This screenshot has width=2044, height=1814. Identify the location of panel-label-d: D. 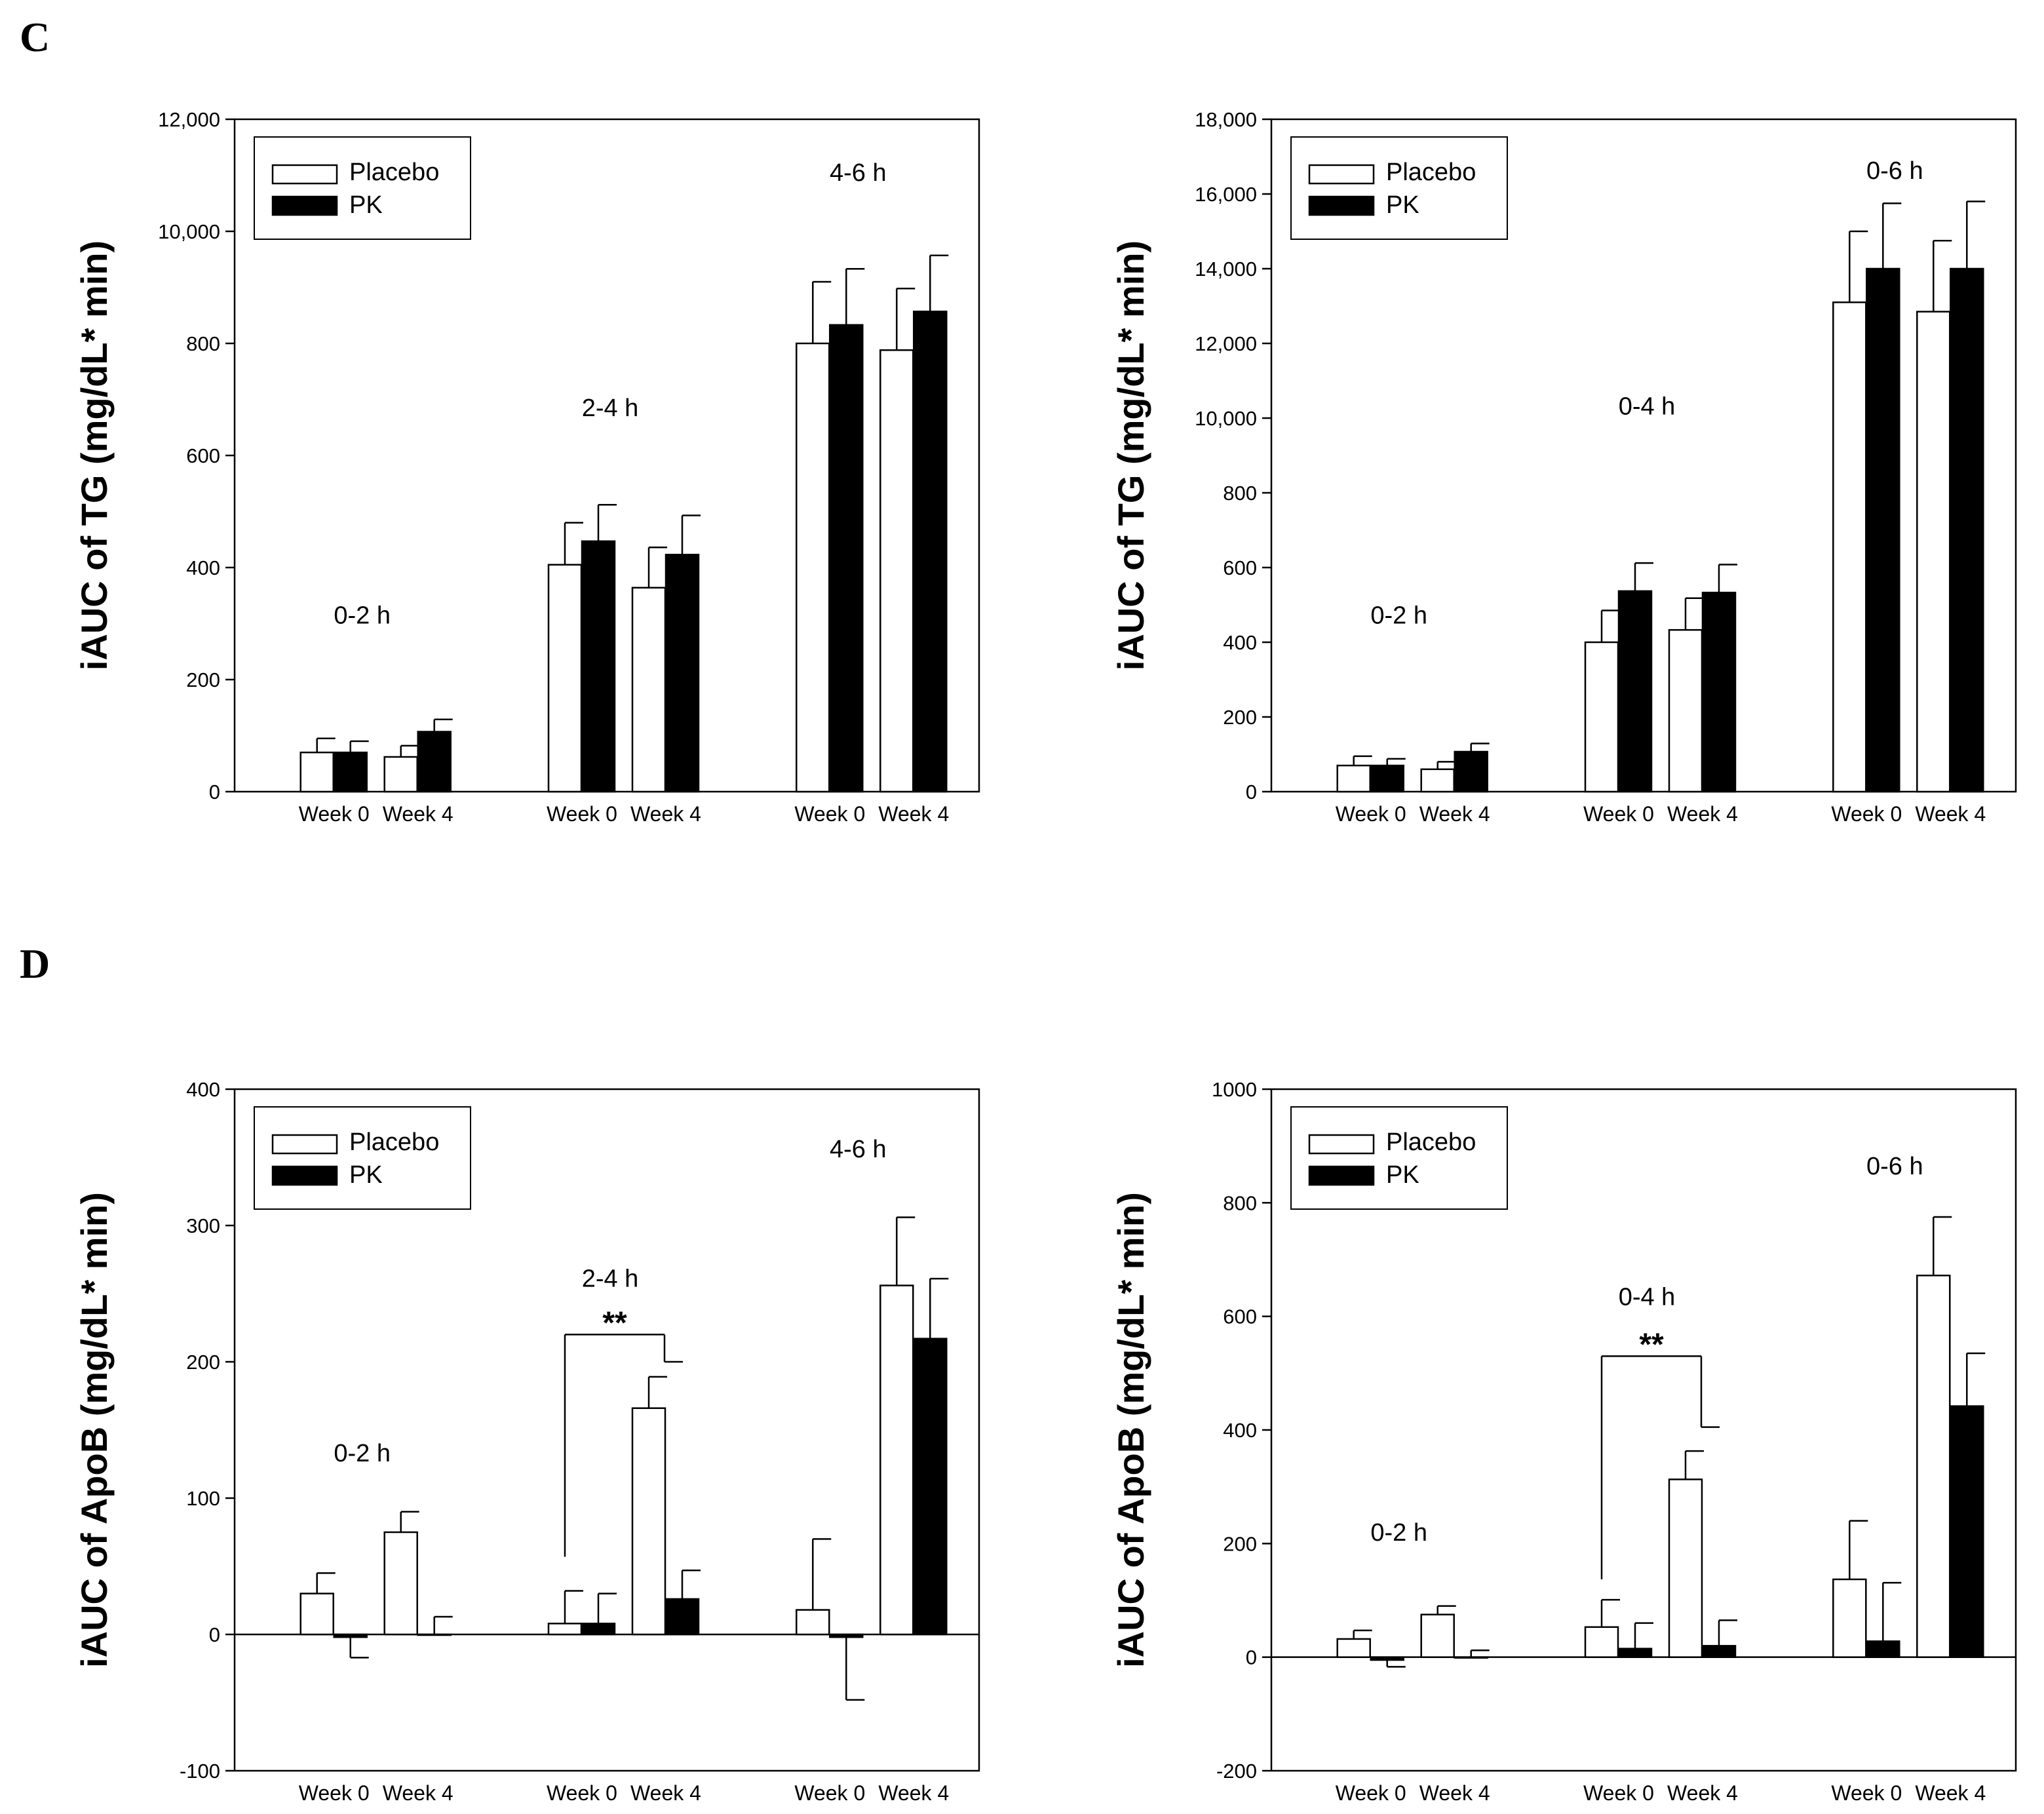
(35, 963).